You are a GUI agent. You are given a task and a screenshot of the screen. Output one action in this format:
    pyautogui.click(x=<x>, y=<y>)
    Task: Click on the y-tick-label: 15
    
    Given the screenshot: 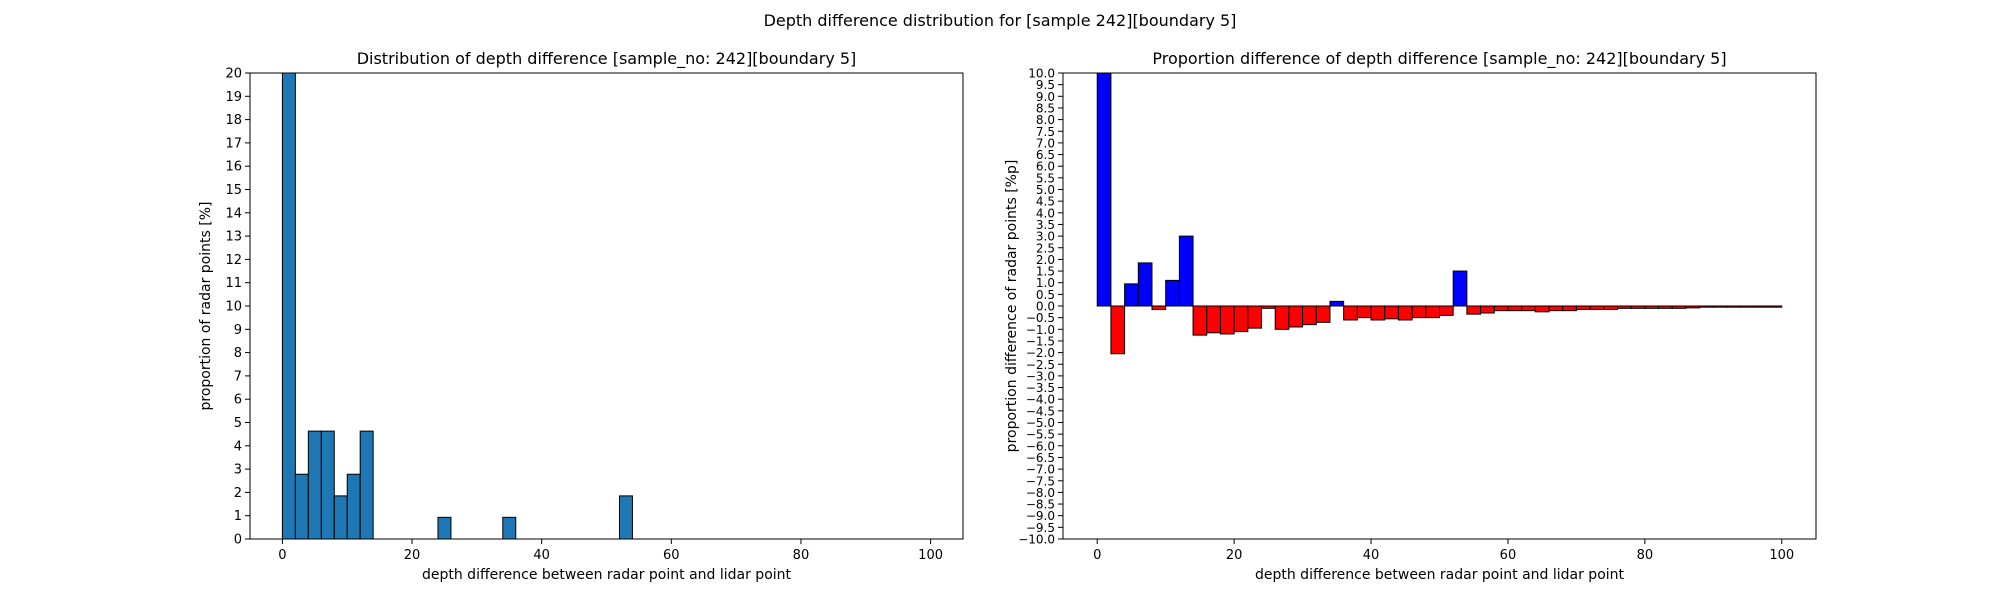 What is the action you would take?
    pyautogui.click(x=233, y=190)
    